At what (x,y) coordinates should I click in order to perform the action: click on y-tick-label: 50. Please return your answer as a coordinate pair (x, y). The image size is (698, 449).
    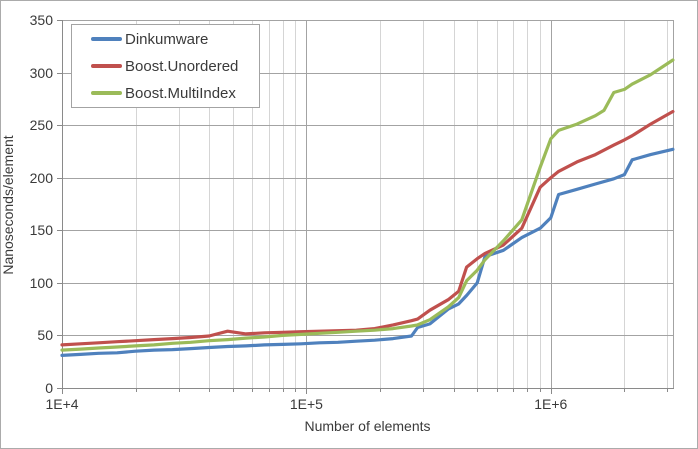
    Looking at the image, I should click on (45, 335).